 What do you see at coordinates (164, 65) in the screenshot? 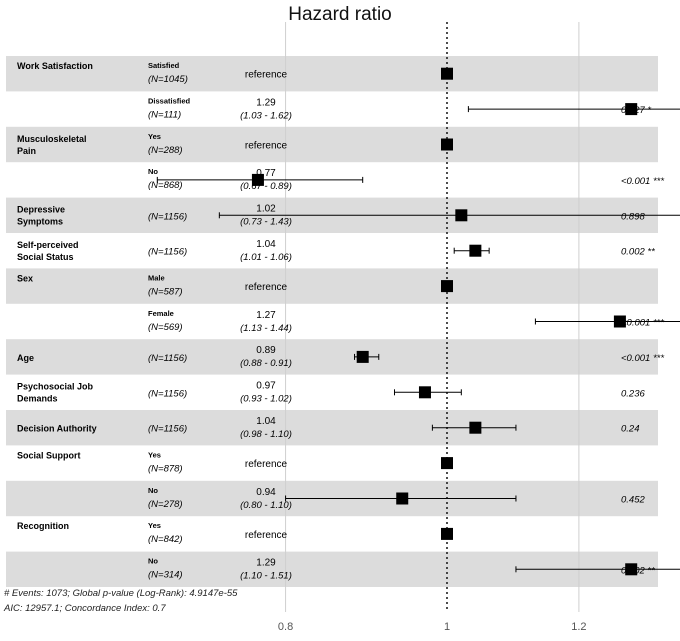
I see `level-label: Satisfied` at bounding box center [164, 65].